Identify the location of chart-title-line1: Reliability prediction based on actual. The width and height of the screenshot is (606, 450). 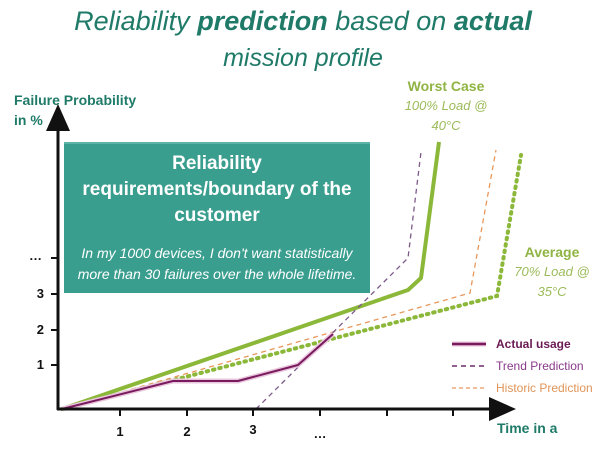
(303, 21).